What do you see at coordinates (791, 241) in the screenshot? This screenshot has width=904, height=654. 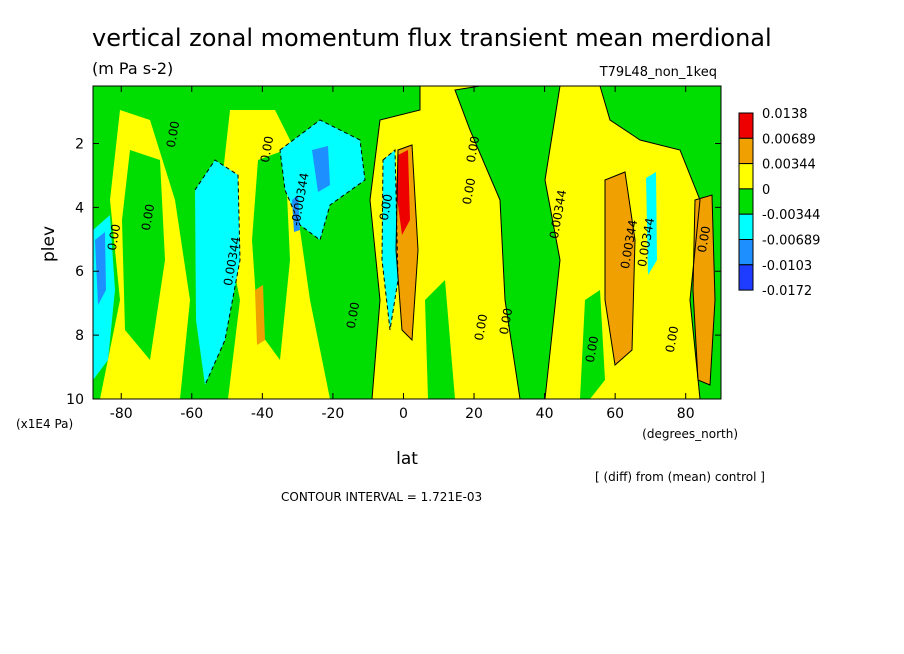 I see `legend-level: -0.00689` at bounding box center [791, 241].